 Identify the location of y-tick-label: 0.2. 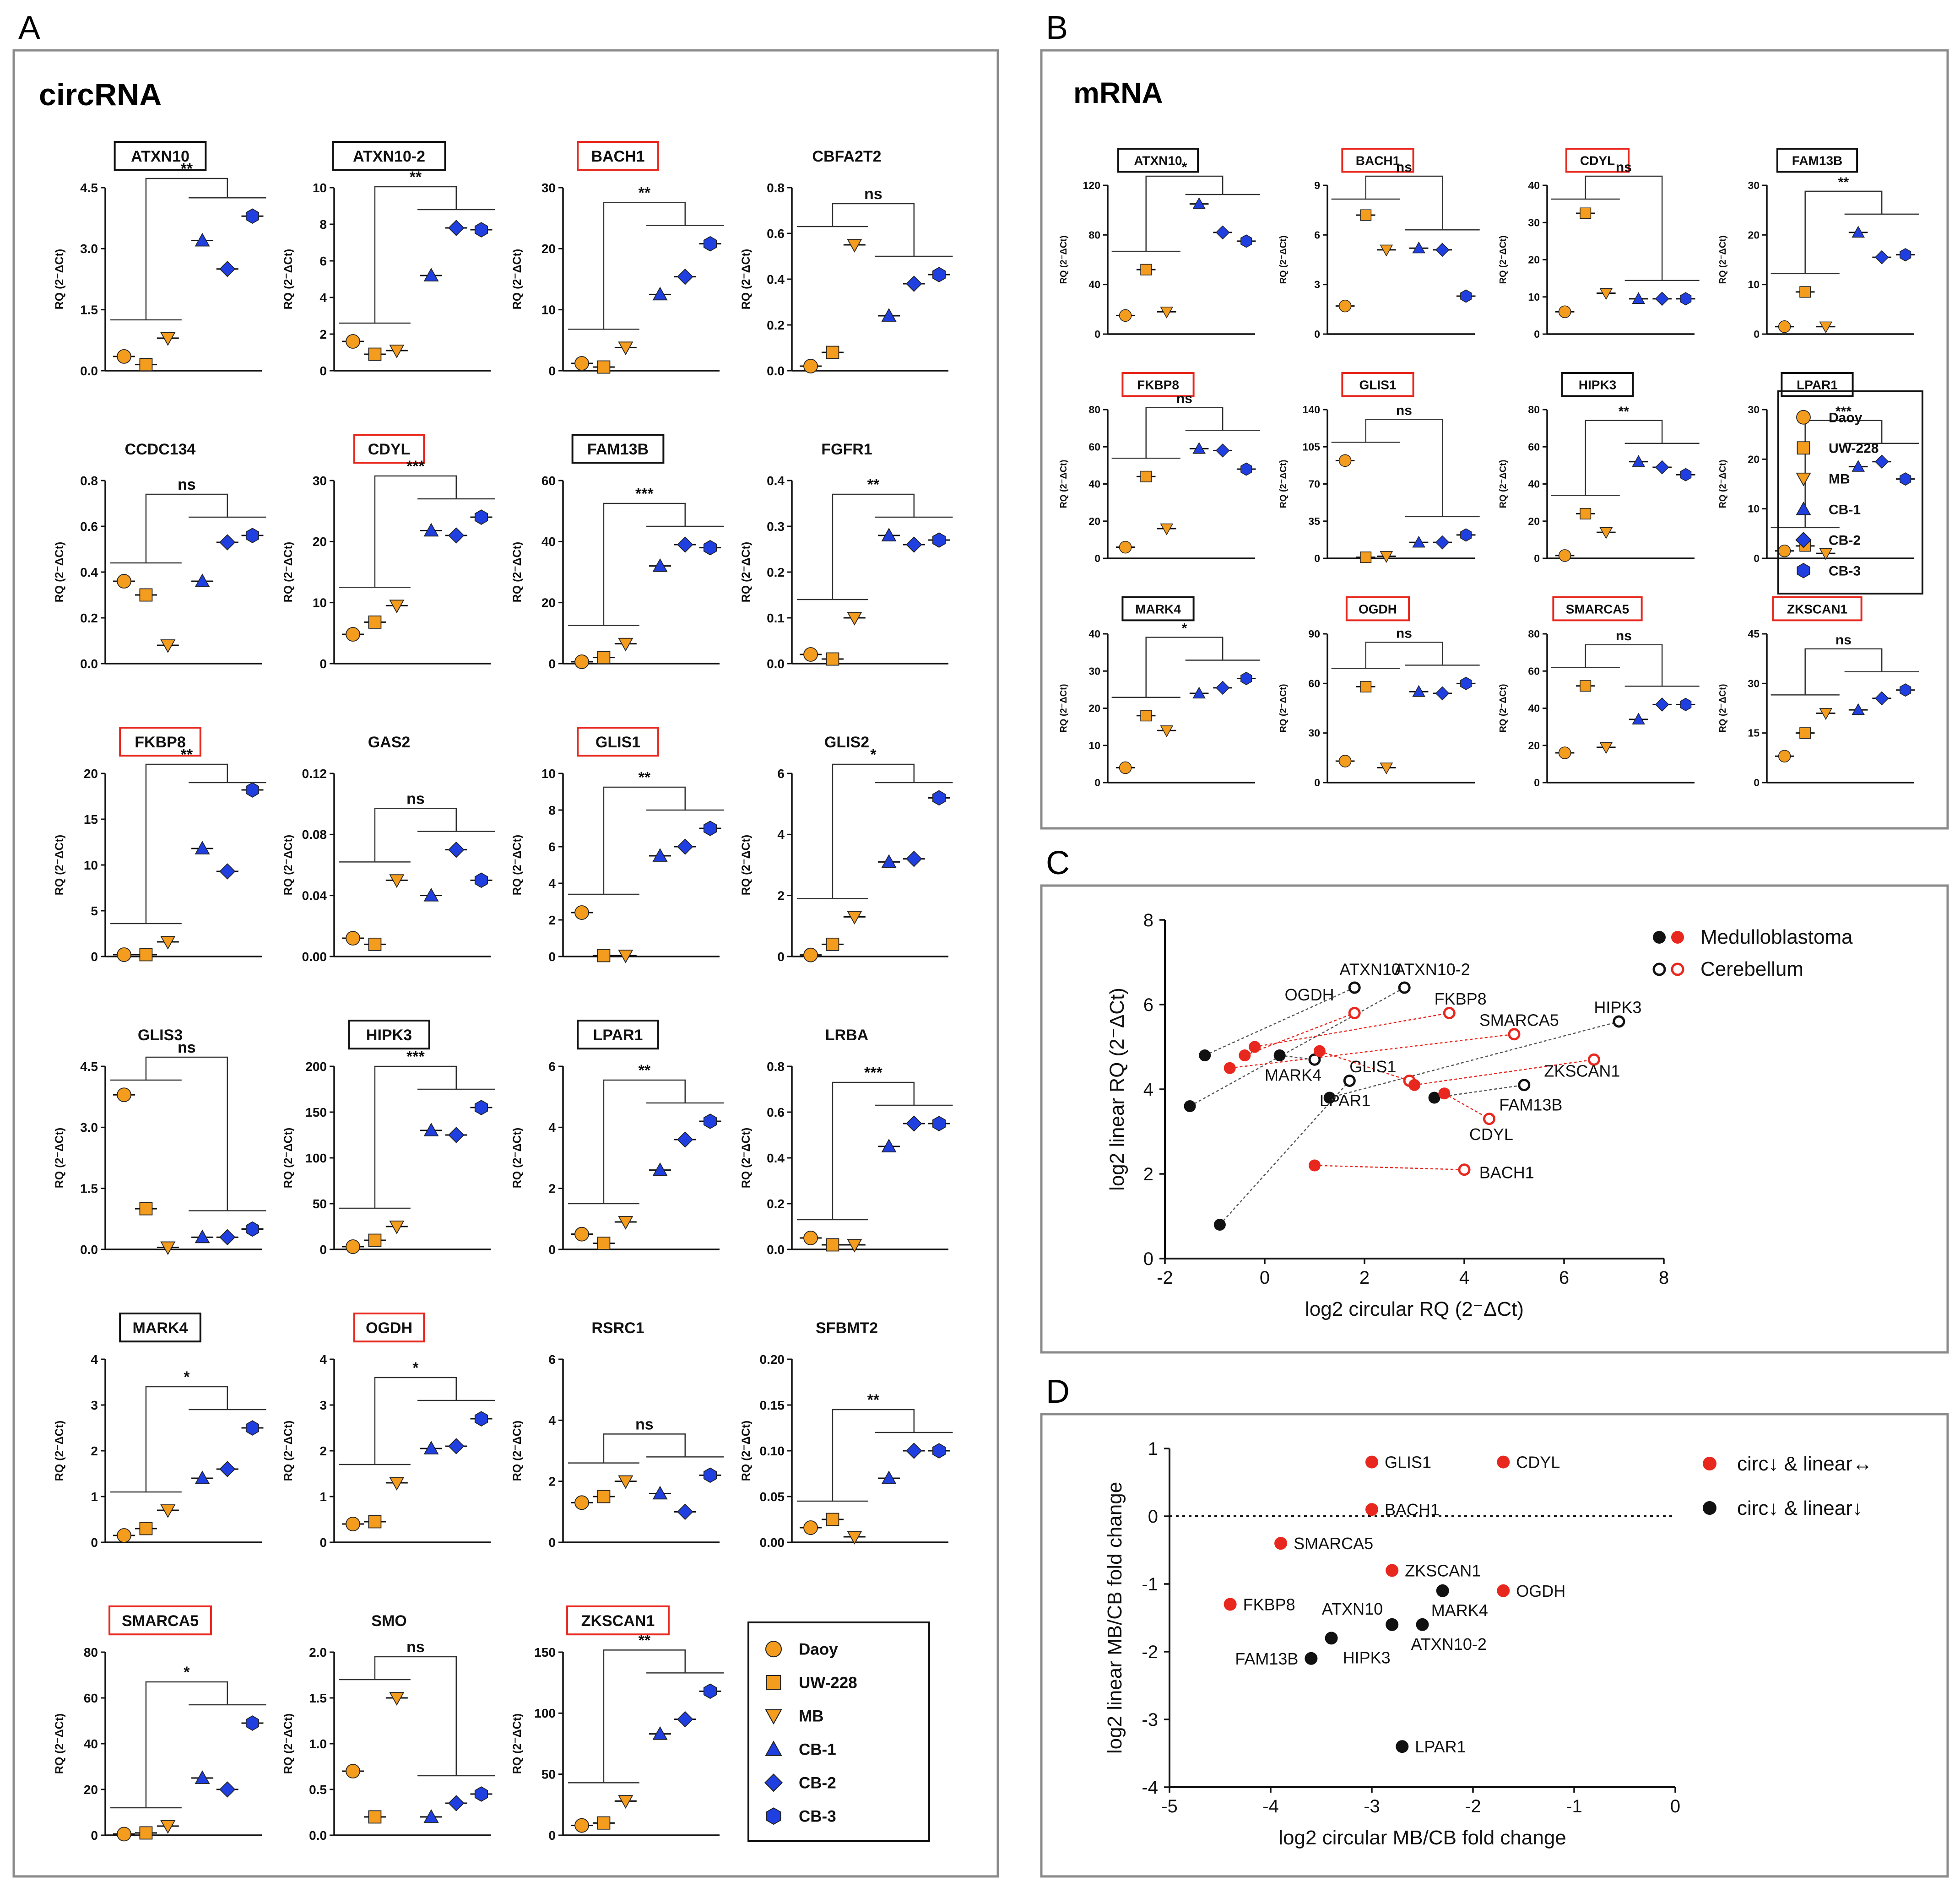
(89, 618).